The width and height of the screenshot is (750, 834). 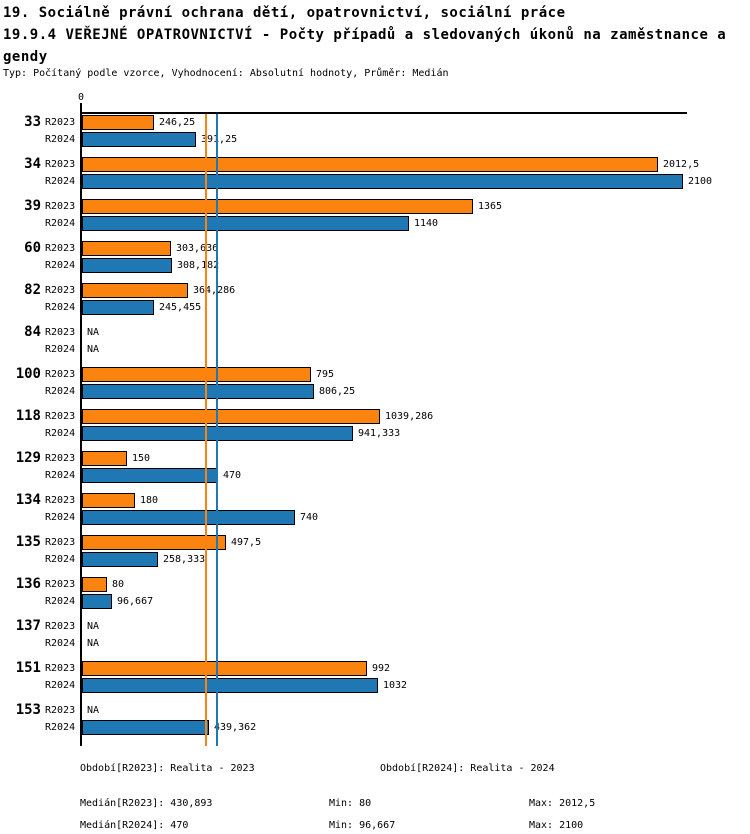 What do you see at coordinates (409, 416) in the screenshot?
I see `bar-value-label: 1039,286` at bounding box center [409, 416].